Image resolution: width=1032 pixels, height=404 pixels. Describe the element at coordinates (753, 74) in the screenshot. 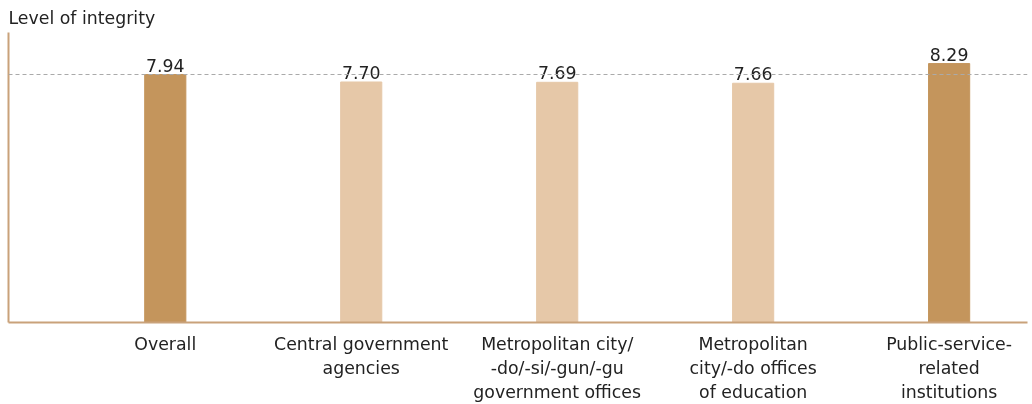

I see `data-label: 7.66` at that location.